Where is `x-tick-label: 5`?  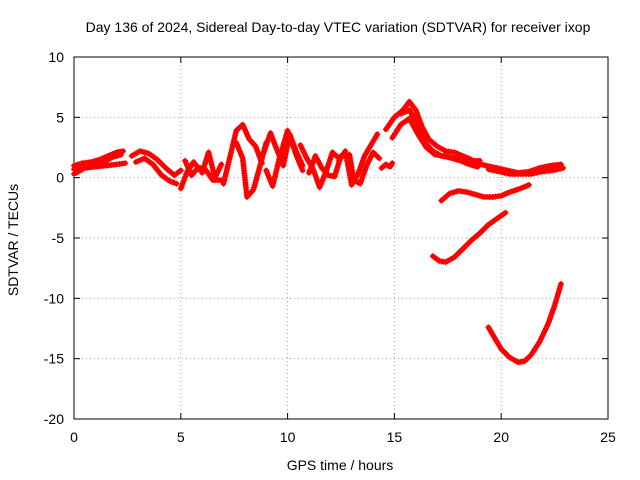 x-tick-label: 5 is located at coordinates (181, 437).